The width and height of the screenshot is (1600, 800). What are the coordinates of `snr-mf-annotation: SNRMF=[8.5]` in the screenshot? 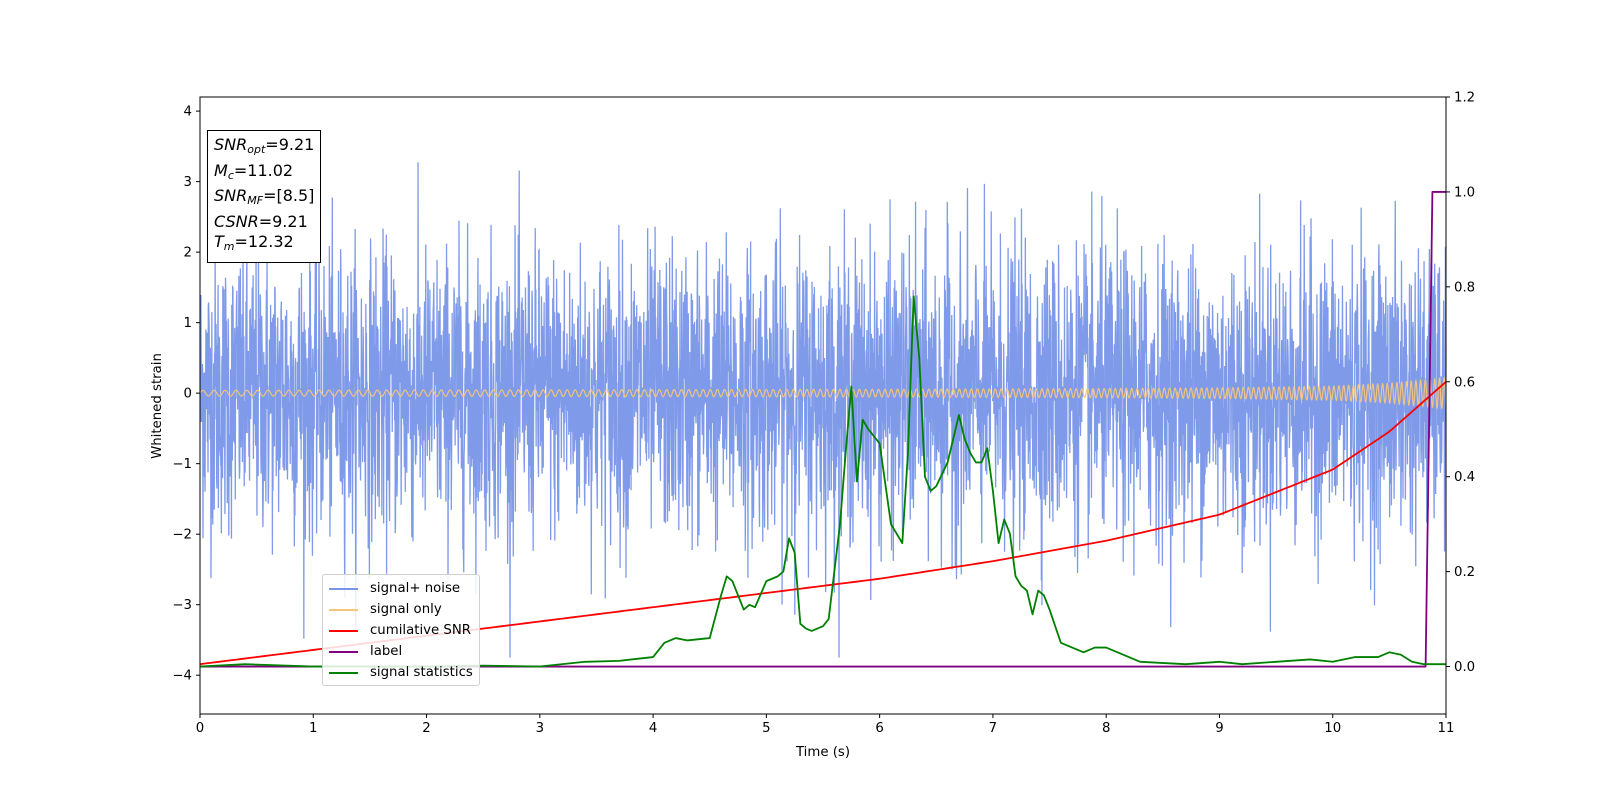 It's located at (264, 196).